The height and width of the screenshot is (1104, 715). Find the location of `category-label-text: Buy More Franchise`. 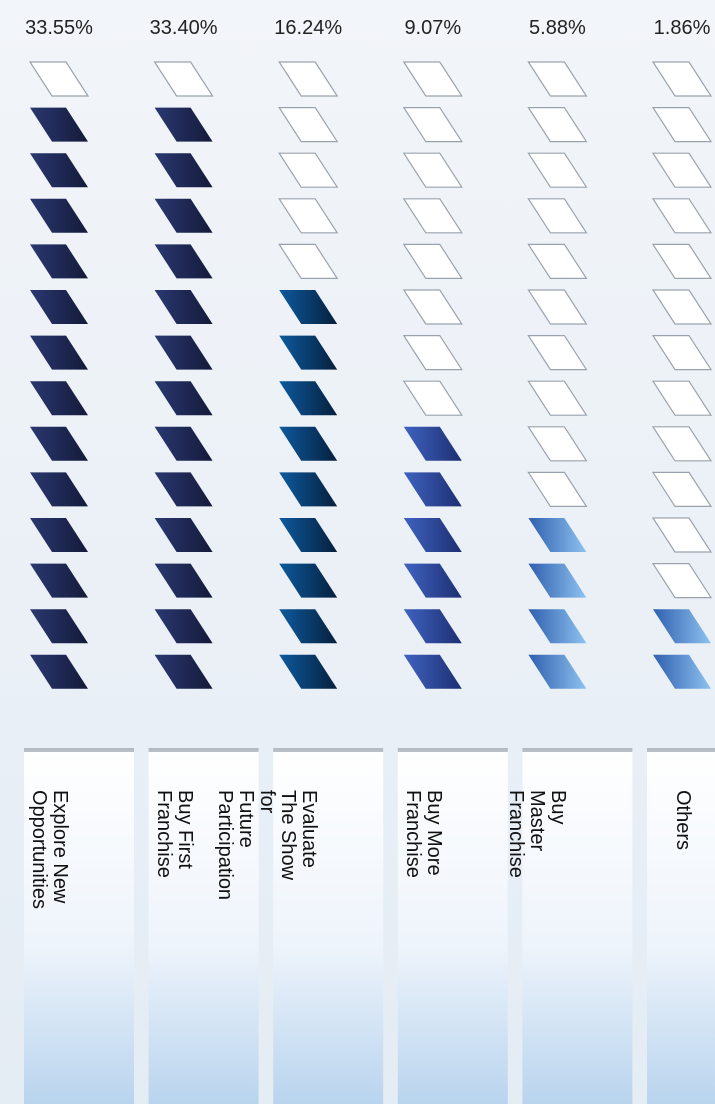

category-label-text: Buy More Franchise is located at coordinates (423, 834).